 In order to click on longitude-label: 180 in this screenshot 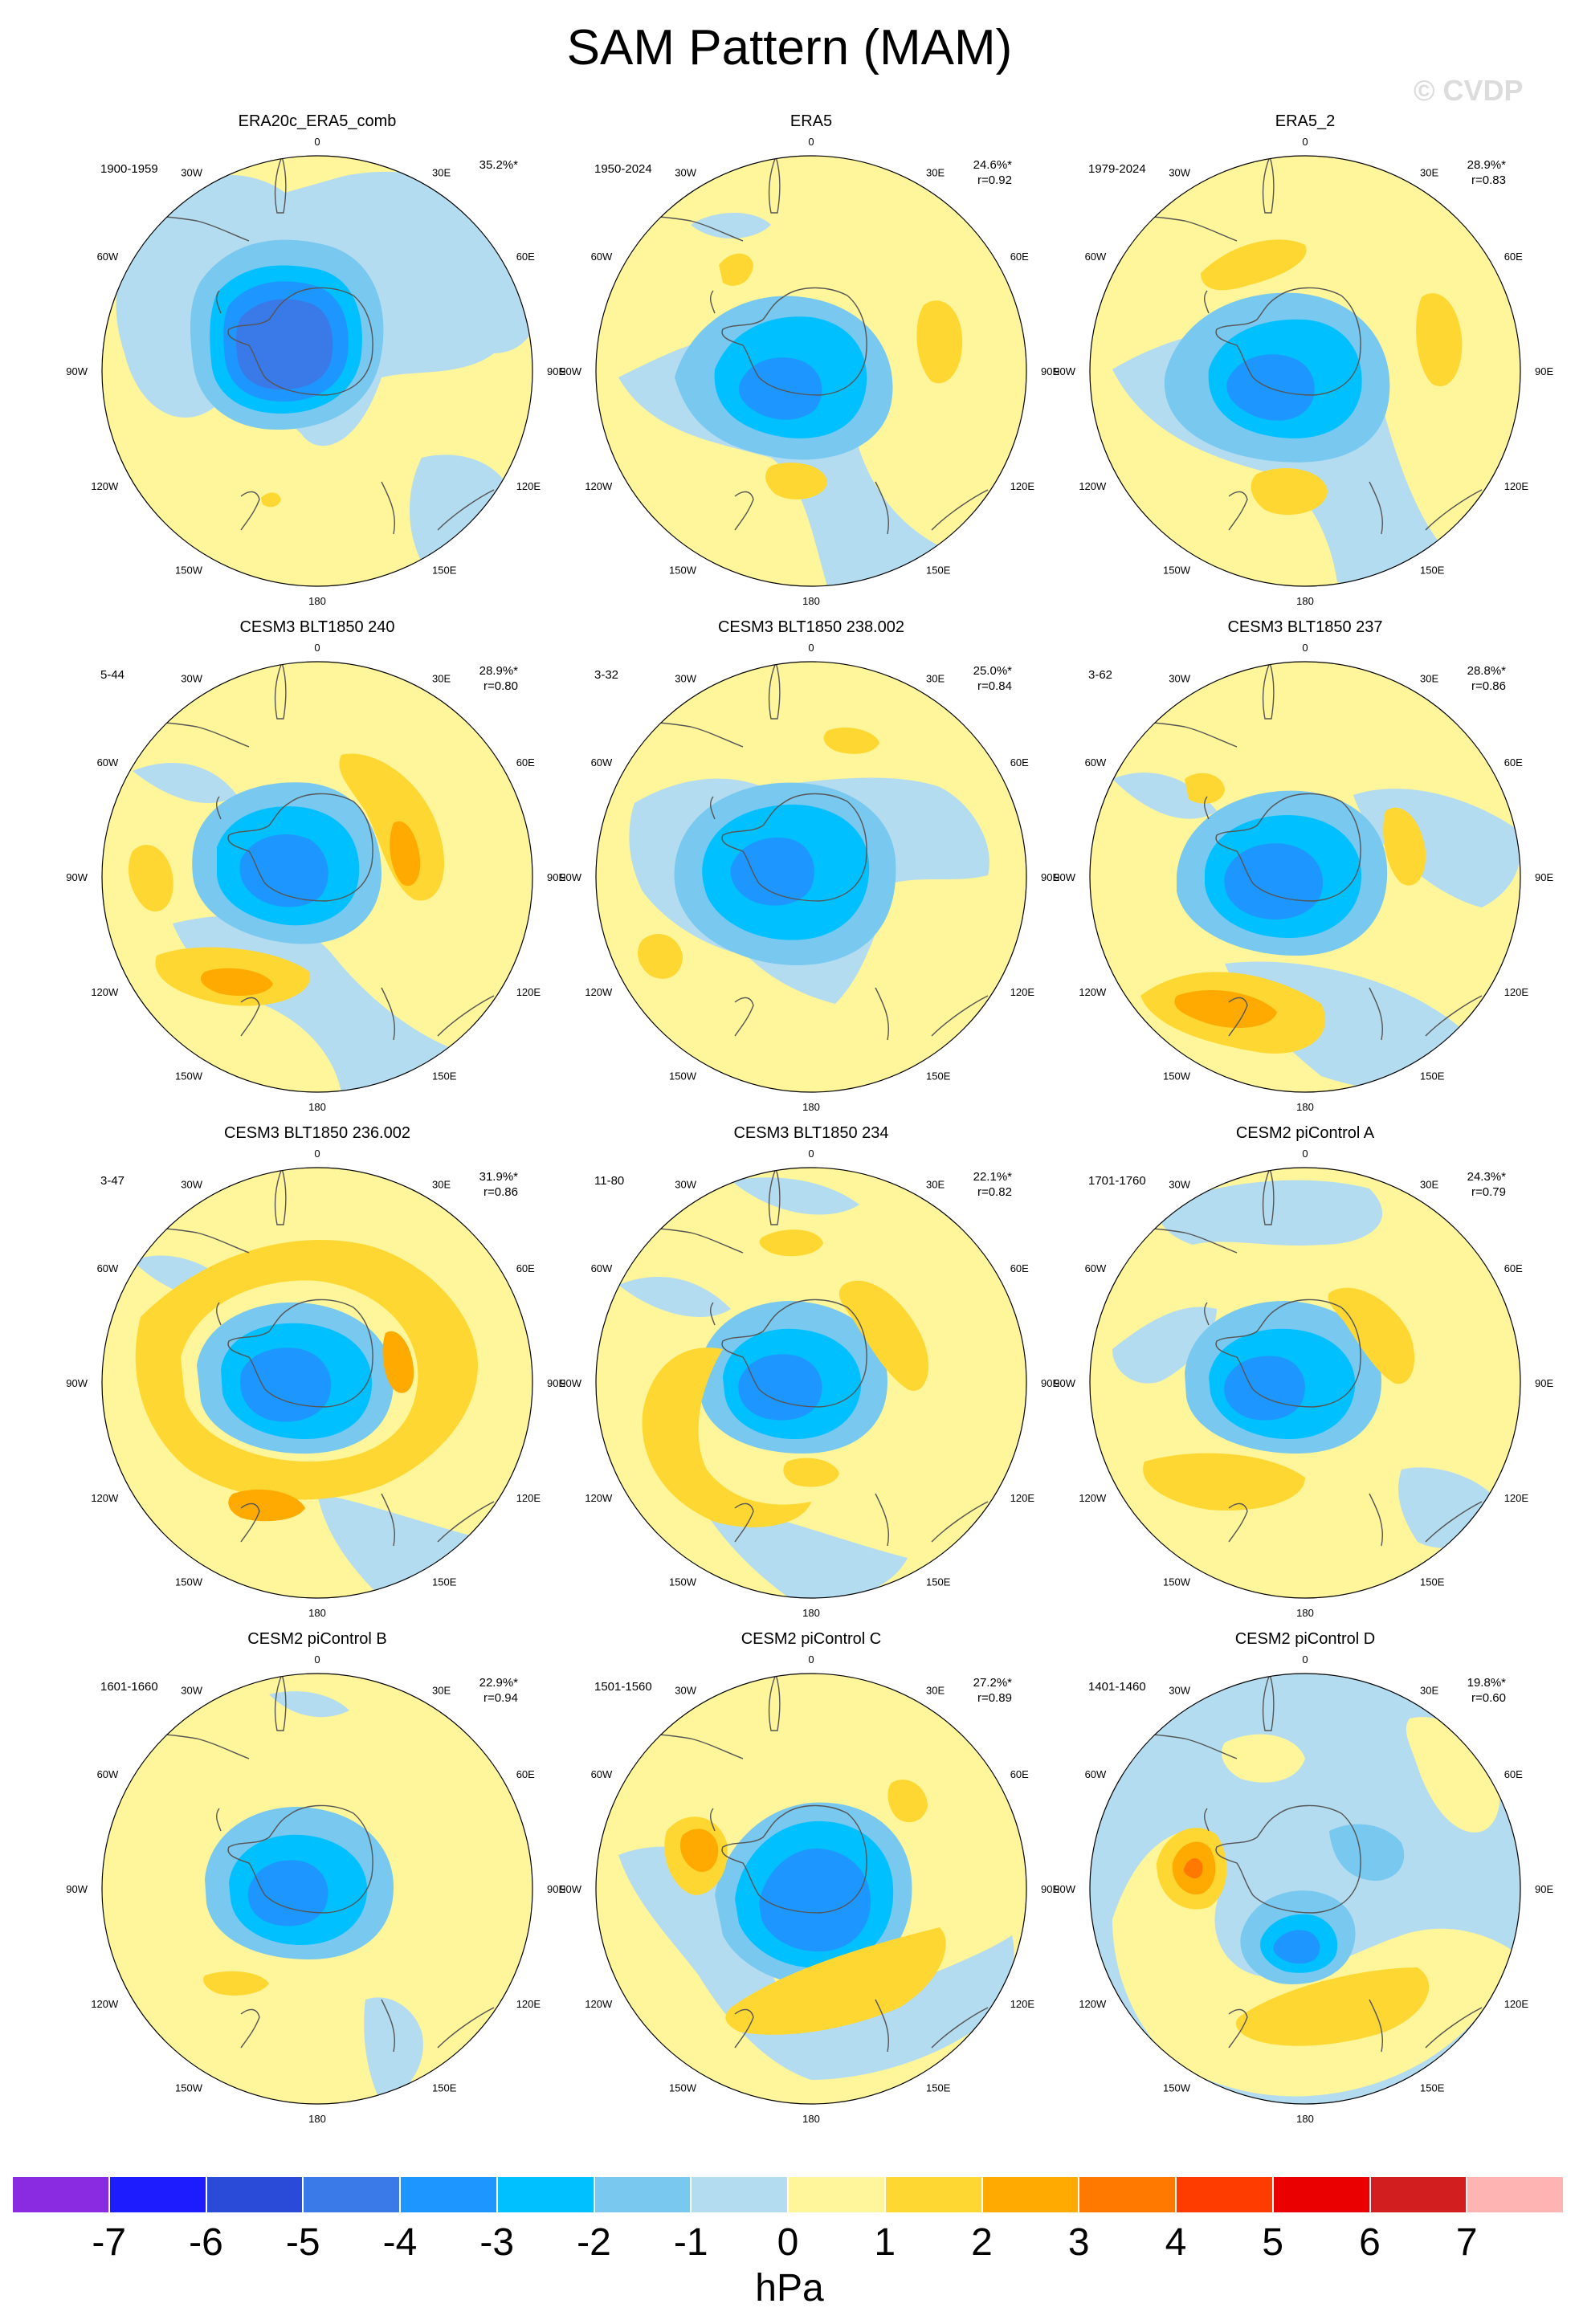, I will do `click(317, 601)`.